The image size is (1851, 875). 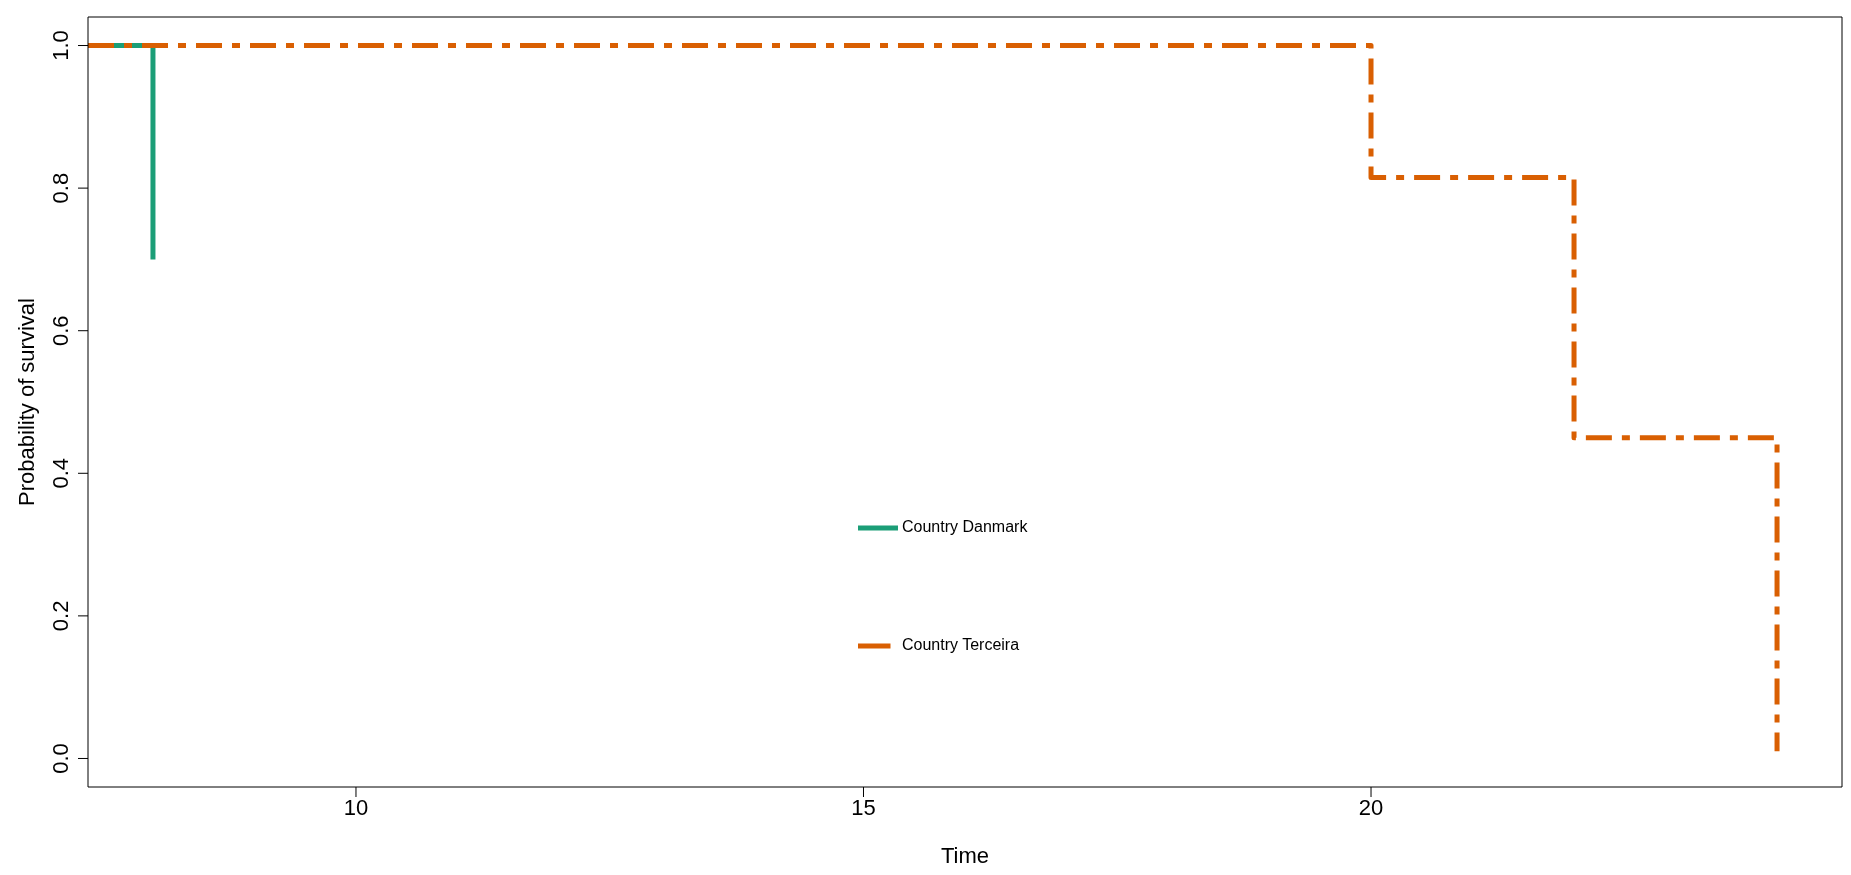 What do you see at coordinates (60, 188) in the screenshot?
I see `y-tick-label: 0.8` at bounding box center [60, 188].